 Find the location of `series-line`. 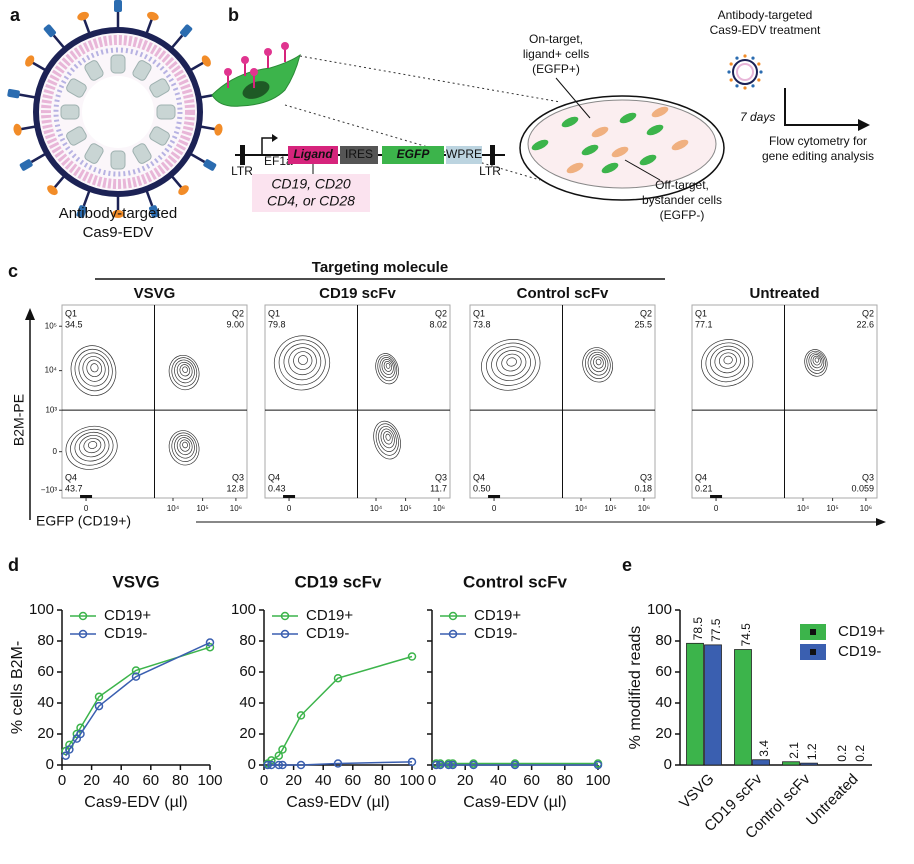

series-line is located at coordinates (340, 710).